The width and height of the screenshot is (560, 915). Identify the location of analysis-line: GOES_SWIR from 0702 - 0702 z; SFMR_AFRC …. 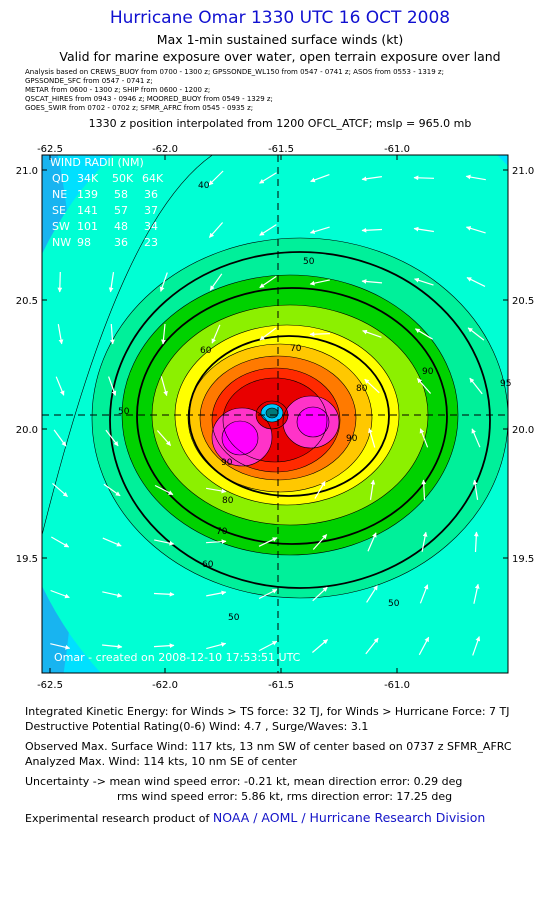
(139, 108).